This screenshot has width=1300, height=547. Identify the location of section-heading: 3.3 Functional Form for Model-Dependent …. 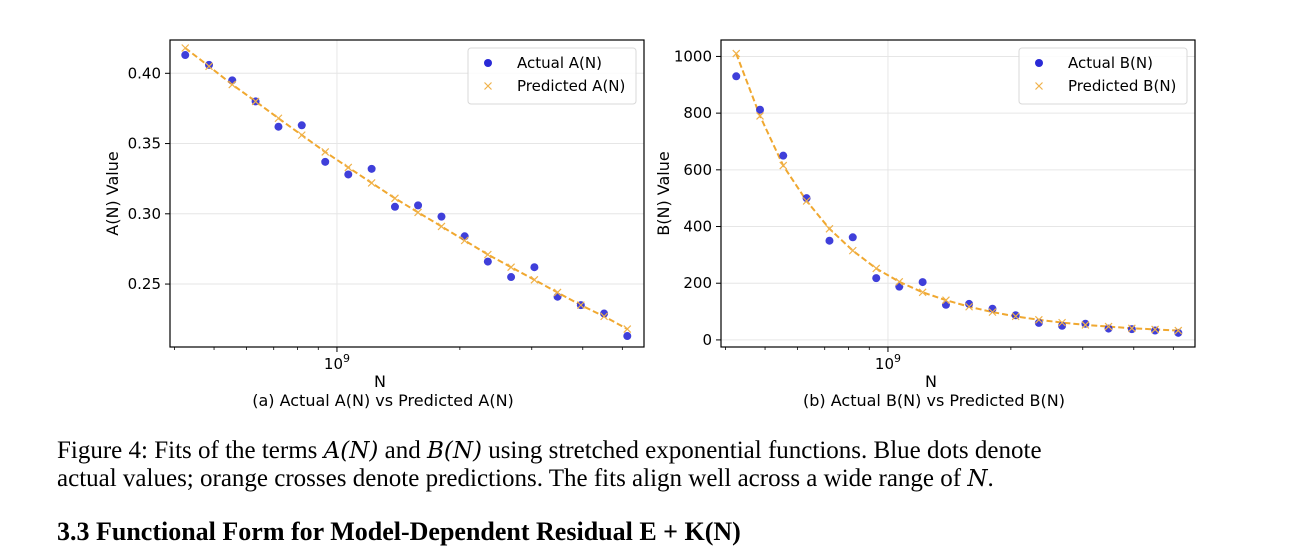
(399, 531).